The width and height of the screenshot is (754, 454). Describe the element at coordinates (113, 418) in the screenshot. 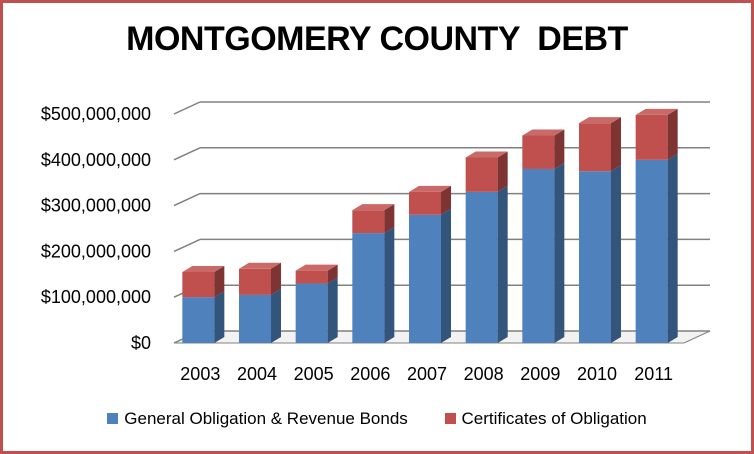

I see `legend-swatch-general-obligation` at that location.